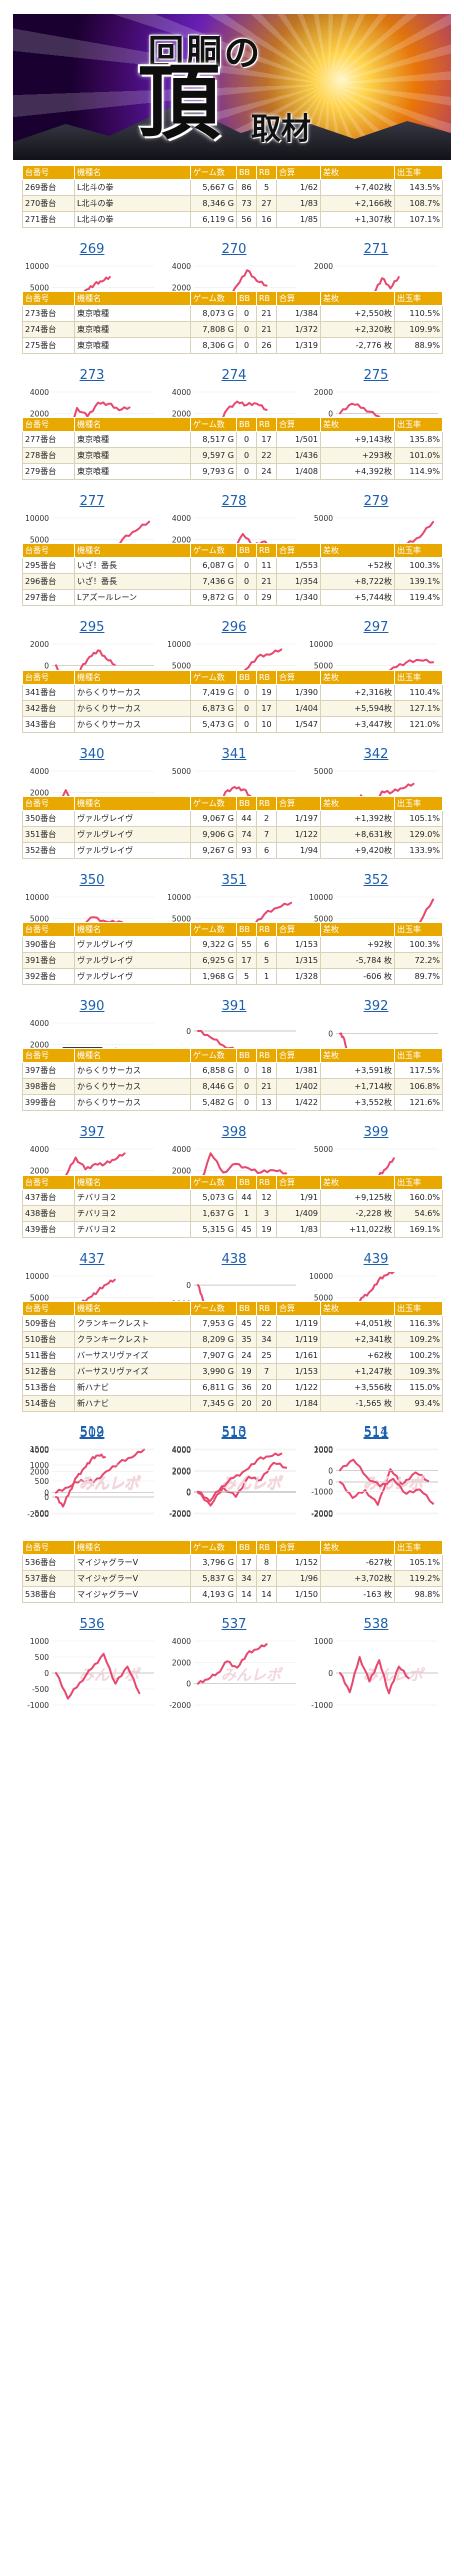 The image size is (464, 2560). I want to click on table-cell: 100.3%, so click(418, 565).